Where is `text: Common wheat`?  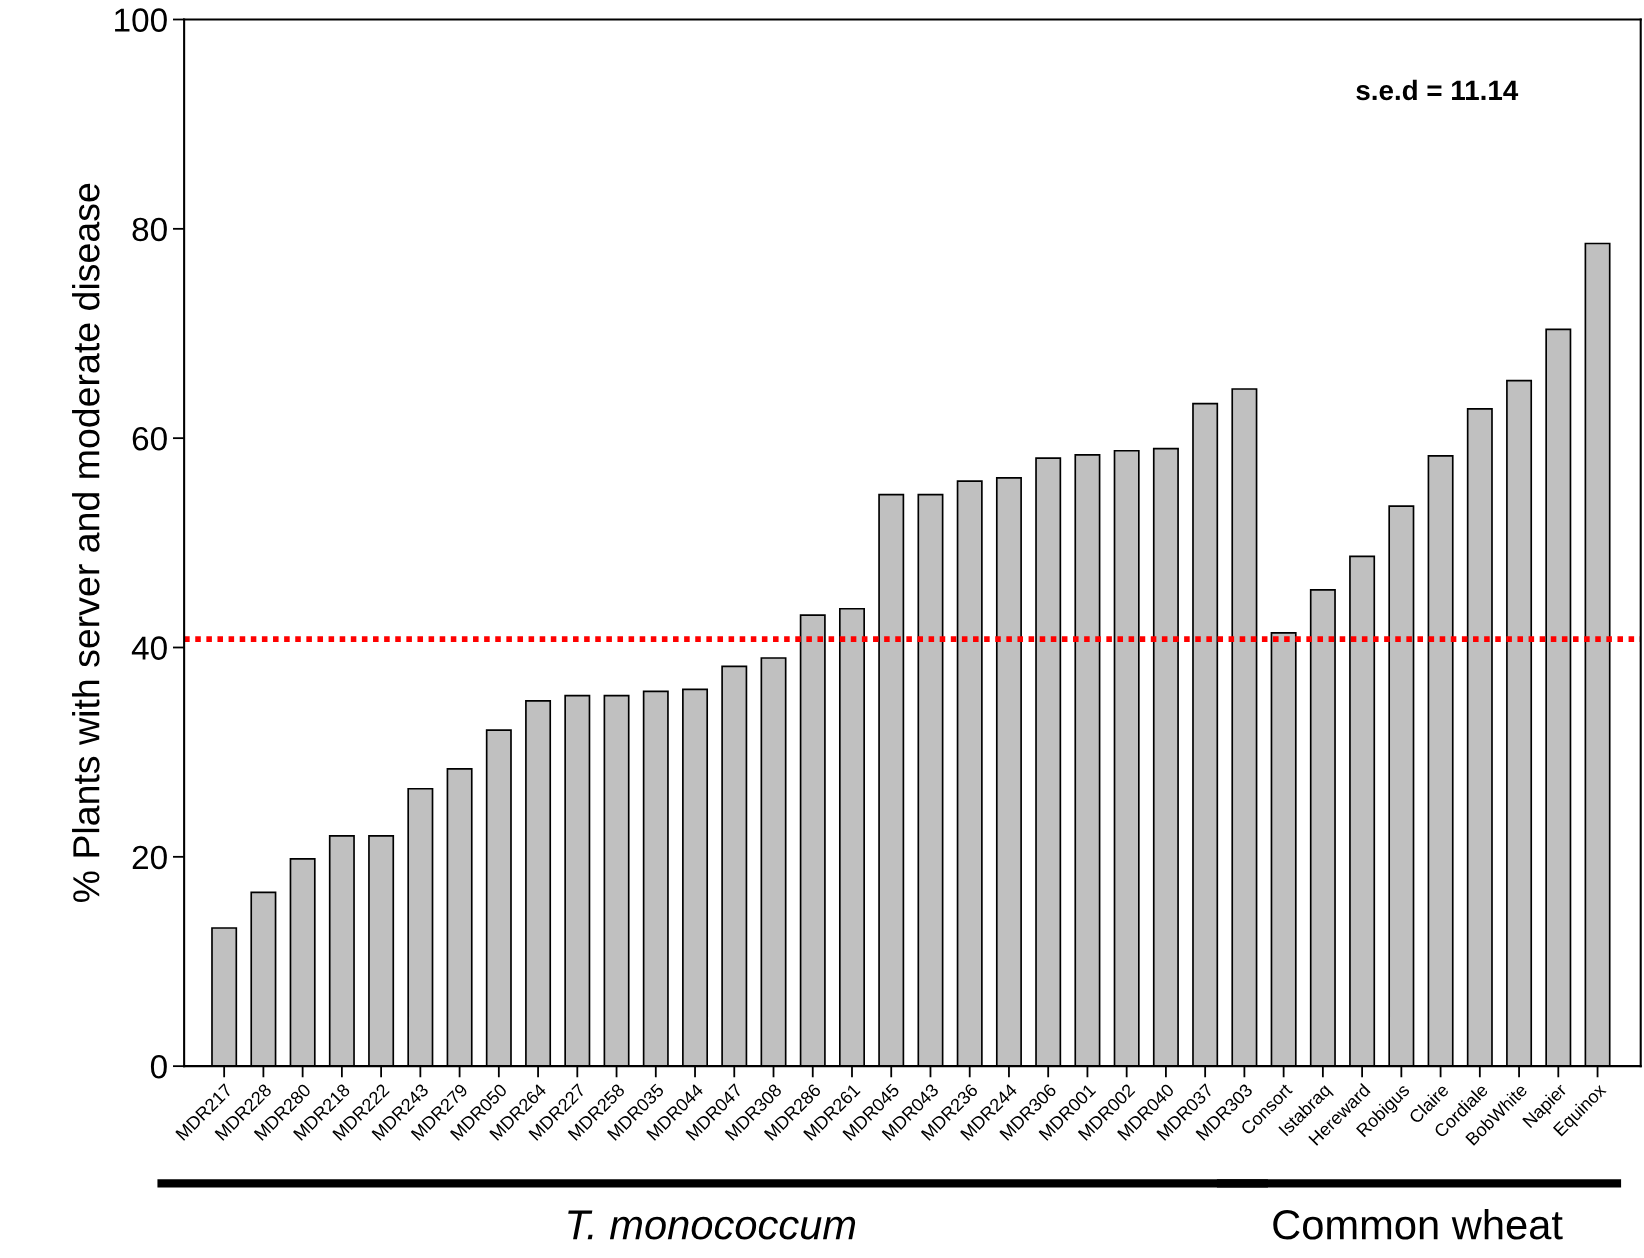
text: Common wheat is located at coordinates (1418, 1224).